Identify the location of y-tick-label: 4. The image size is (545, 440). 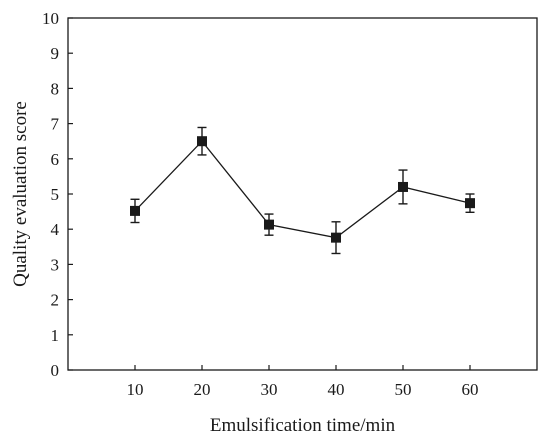
(55, 229).